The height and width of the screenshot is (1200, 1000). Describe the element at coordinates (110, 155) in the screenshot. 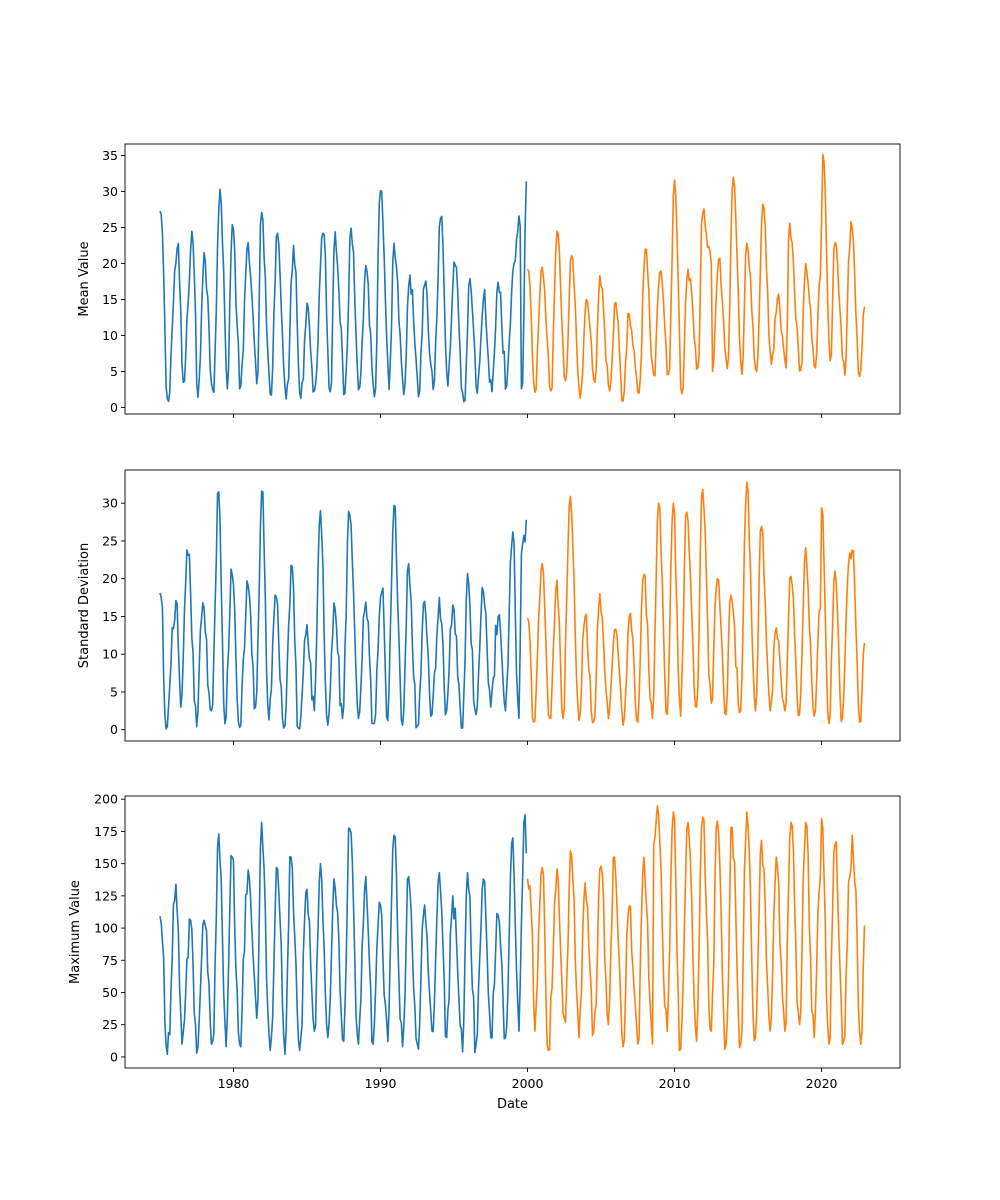

I see `y-tick-label: 35` at that location.